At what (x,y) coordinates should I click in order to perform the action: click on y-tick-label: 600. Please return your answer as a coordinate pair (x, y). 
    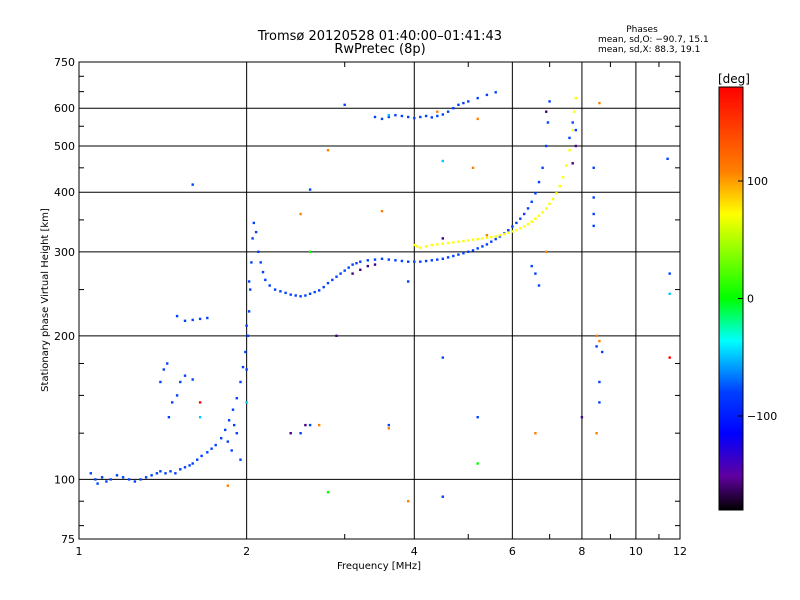
    Looking at the image, I should click on (64, 108).